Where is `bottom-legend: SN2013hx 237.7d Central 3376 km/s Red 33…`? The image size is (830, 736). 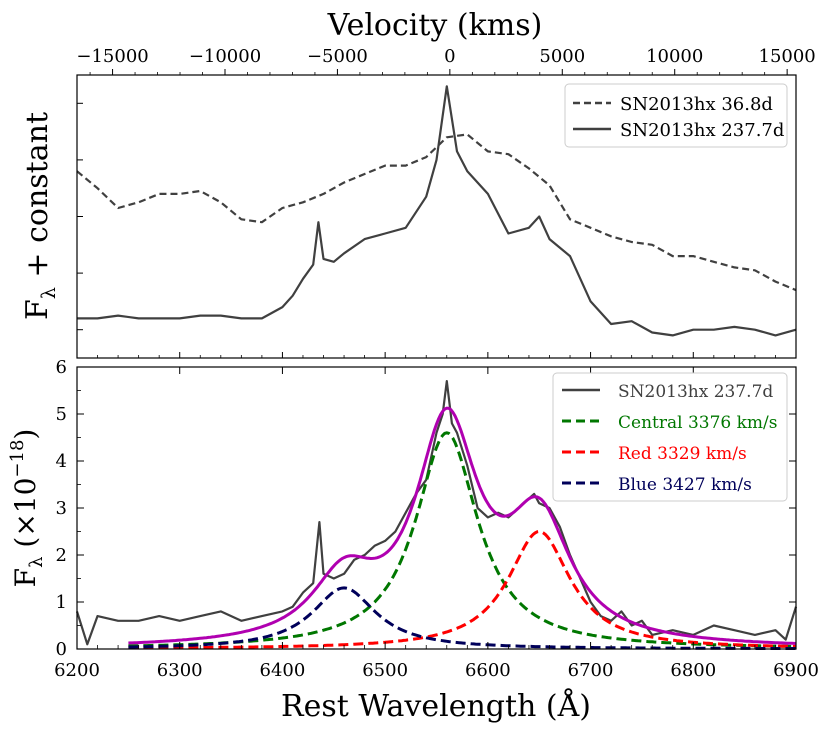 bottom-legend: SN2013hx 237.7d Central 3376 km/s Red 33… is located at coordinates (670, 437).